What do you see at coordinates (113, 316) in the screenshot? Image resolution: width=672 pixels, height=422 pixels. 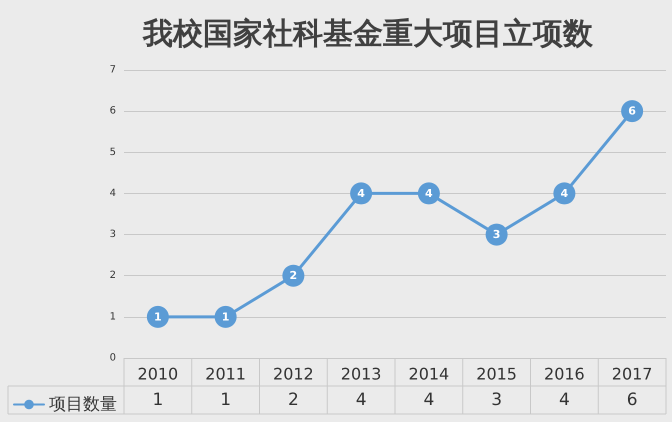 I see `y-tick-label: 1` at bounding box center [113, 316].